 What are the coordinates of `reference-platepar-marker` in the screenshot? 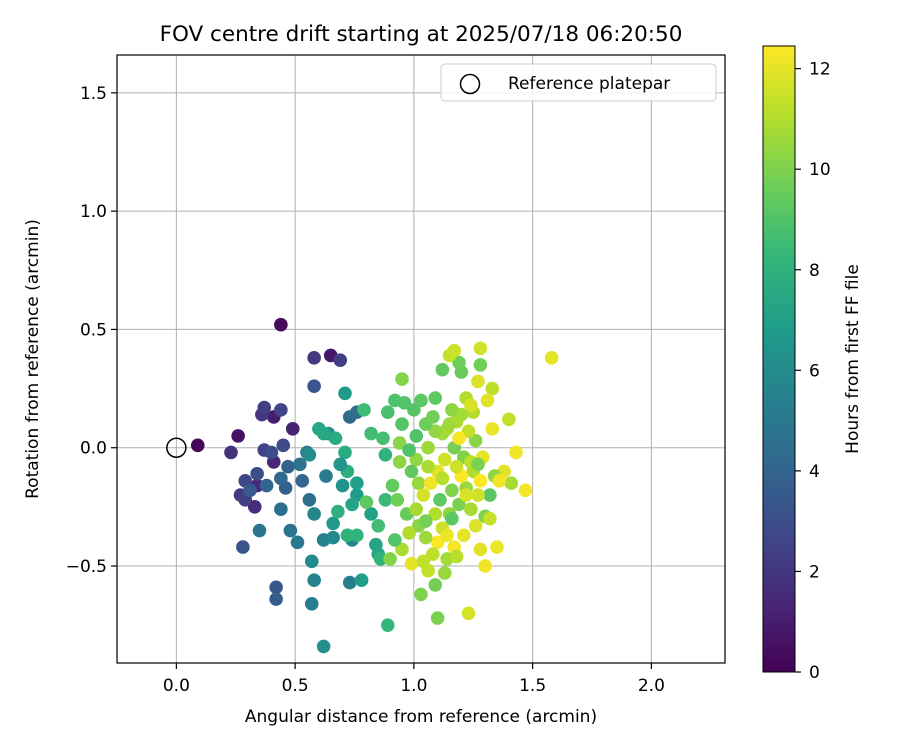 It's located at (176, 447).